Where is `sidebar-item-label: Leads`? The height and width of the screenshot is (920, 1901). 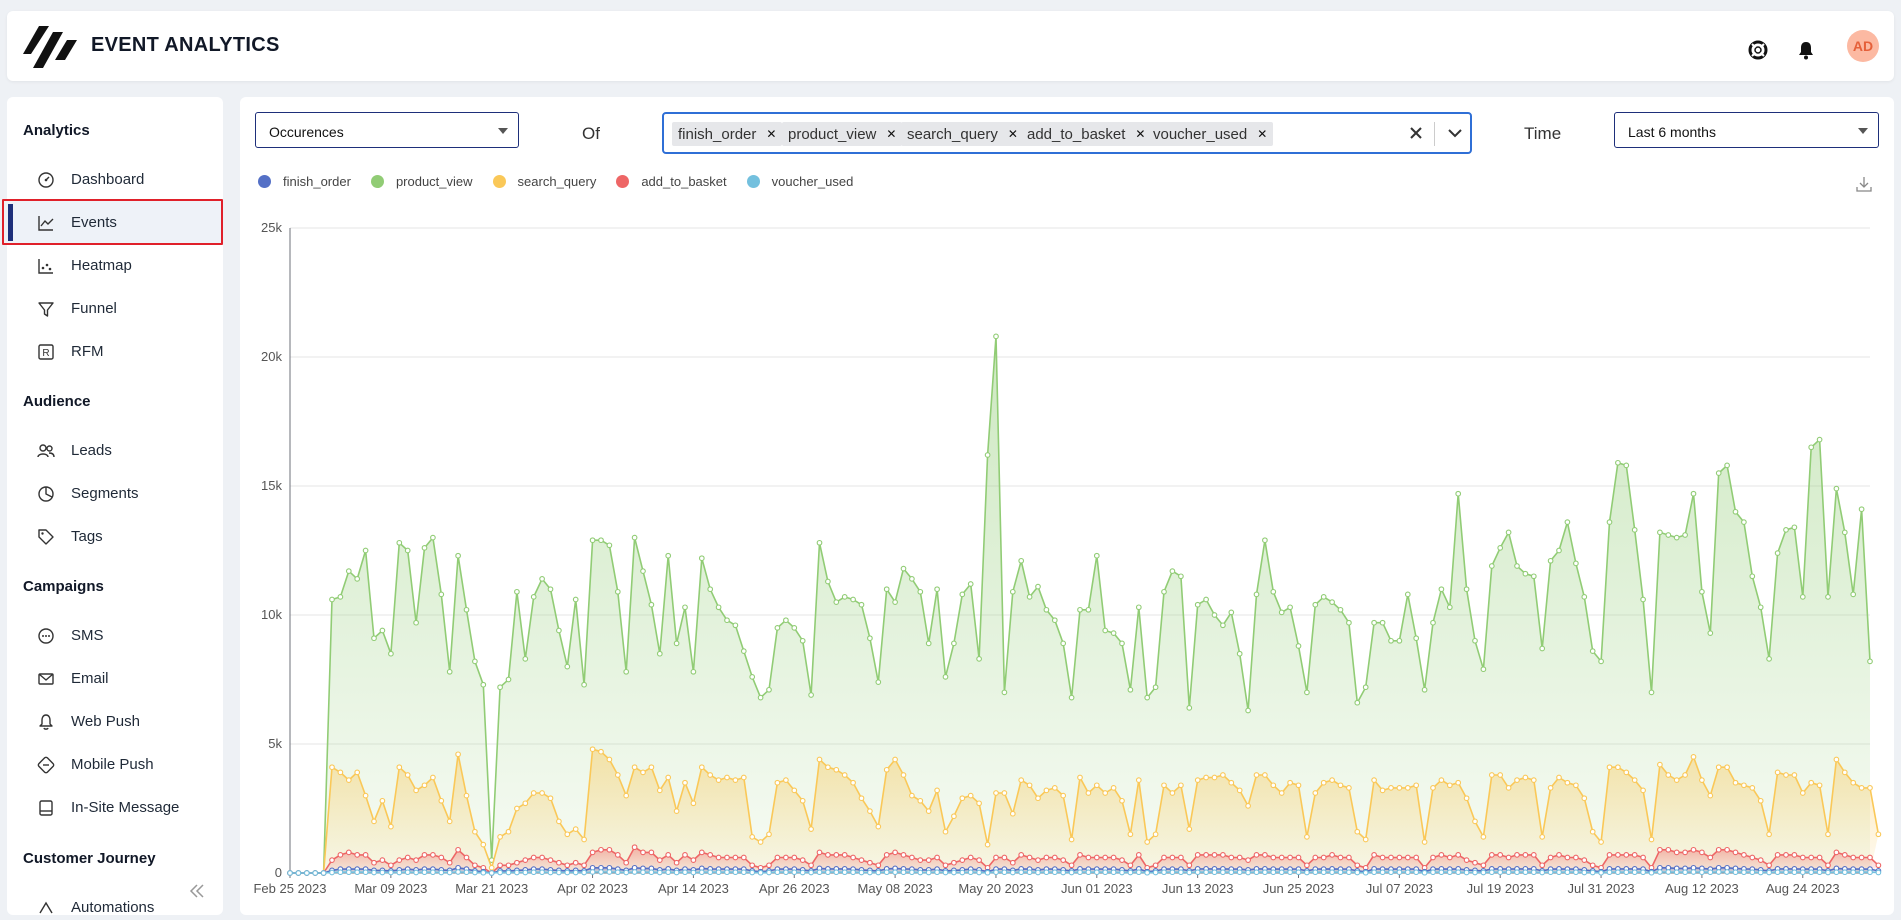
sidebar-item-label: Leads is located at coordinates (91, 450).